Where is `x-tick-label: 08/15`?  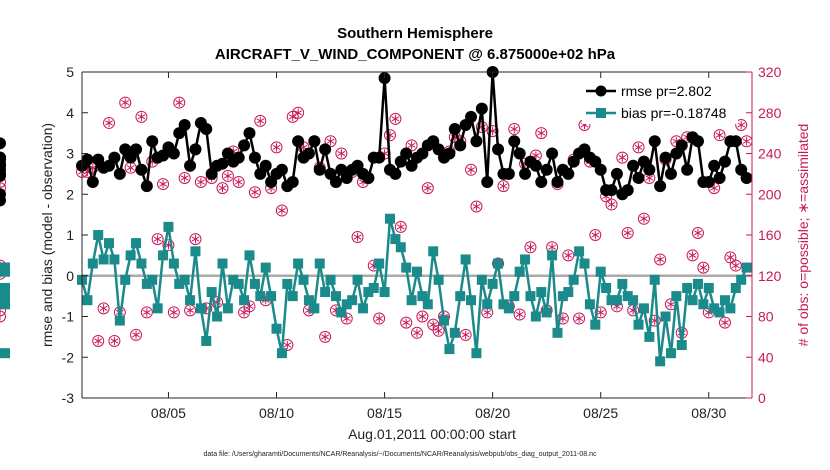 x-tick-label: 08/15 is located at coordinates (384, 413).